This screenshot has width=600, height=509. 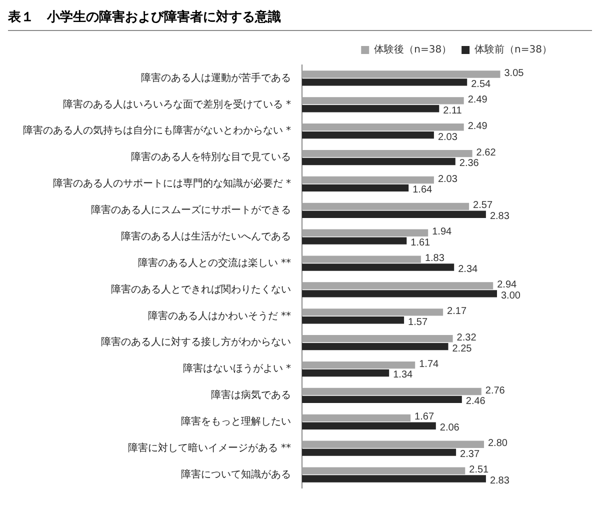 I want to click on data-label: 2.11, so click(x=452, y=110).